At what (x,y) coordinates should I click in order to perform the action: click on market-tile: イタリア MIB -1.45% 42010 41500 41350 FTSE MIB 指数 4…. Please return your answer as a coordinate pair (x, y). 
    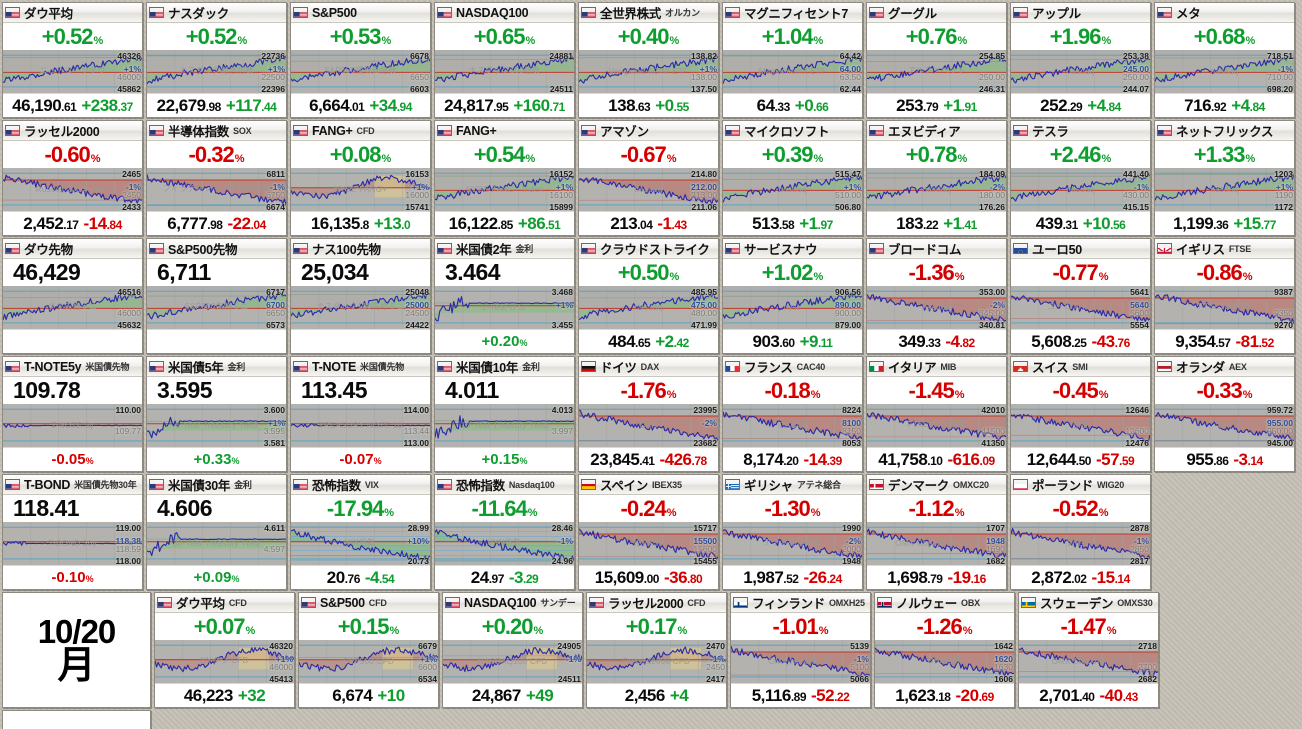
    Looking at the image, I should click on (936, 414).